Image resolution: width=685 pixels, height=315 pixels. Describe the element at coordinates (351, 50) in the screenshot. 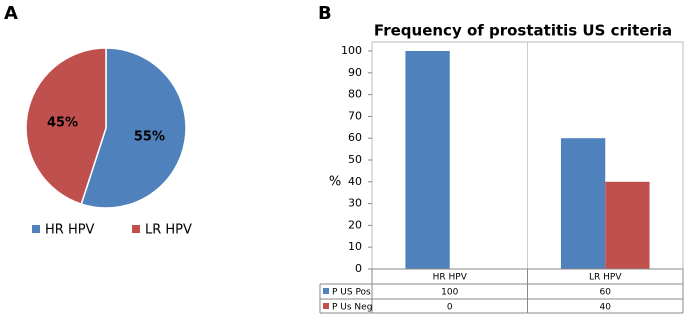

I see `y-tick-label: 100` at that location.